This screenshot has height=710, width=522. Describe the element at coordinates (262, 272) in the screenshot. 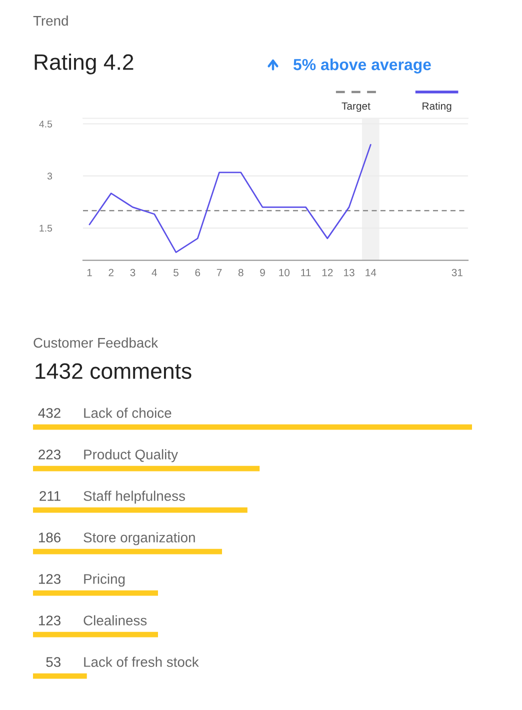

I see `x-tick-label: 9` at that location.